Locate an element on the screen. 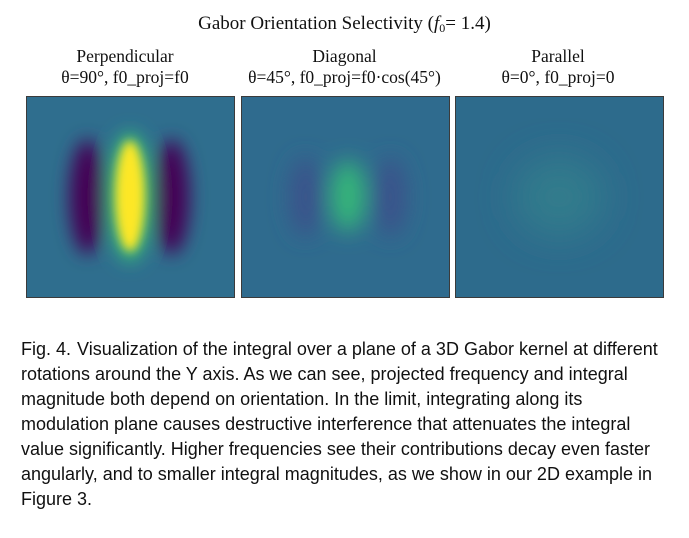  gabor-heatmap-perpendicular is located at coordinates (130, 197).